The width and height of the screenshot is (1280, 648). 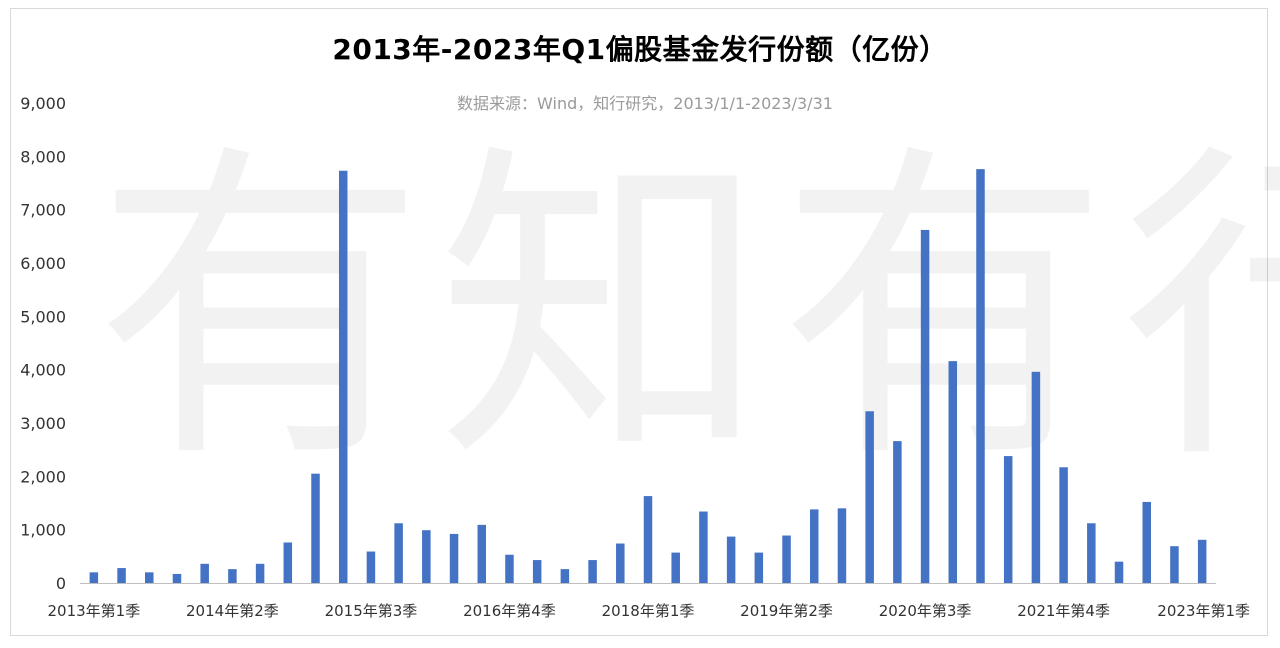 What do you see at coordinates (759, 567) in the screenshot?
I see `bar: 2019年第1季: 570` at bounding box center [759, 567].